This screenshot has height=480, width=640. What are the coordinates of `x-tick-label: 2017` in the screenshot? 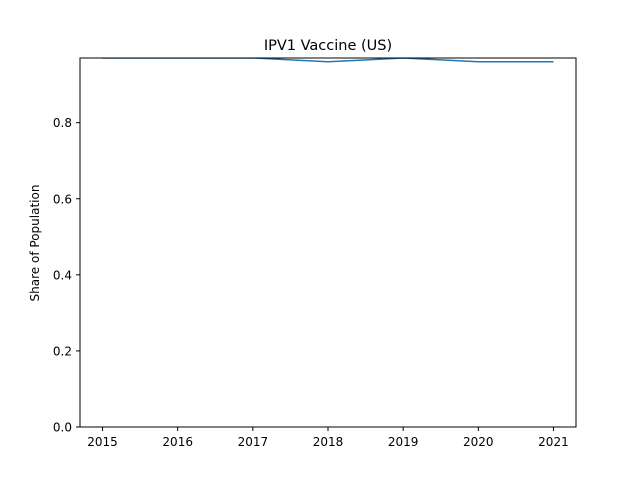 It's located at (253, 442).